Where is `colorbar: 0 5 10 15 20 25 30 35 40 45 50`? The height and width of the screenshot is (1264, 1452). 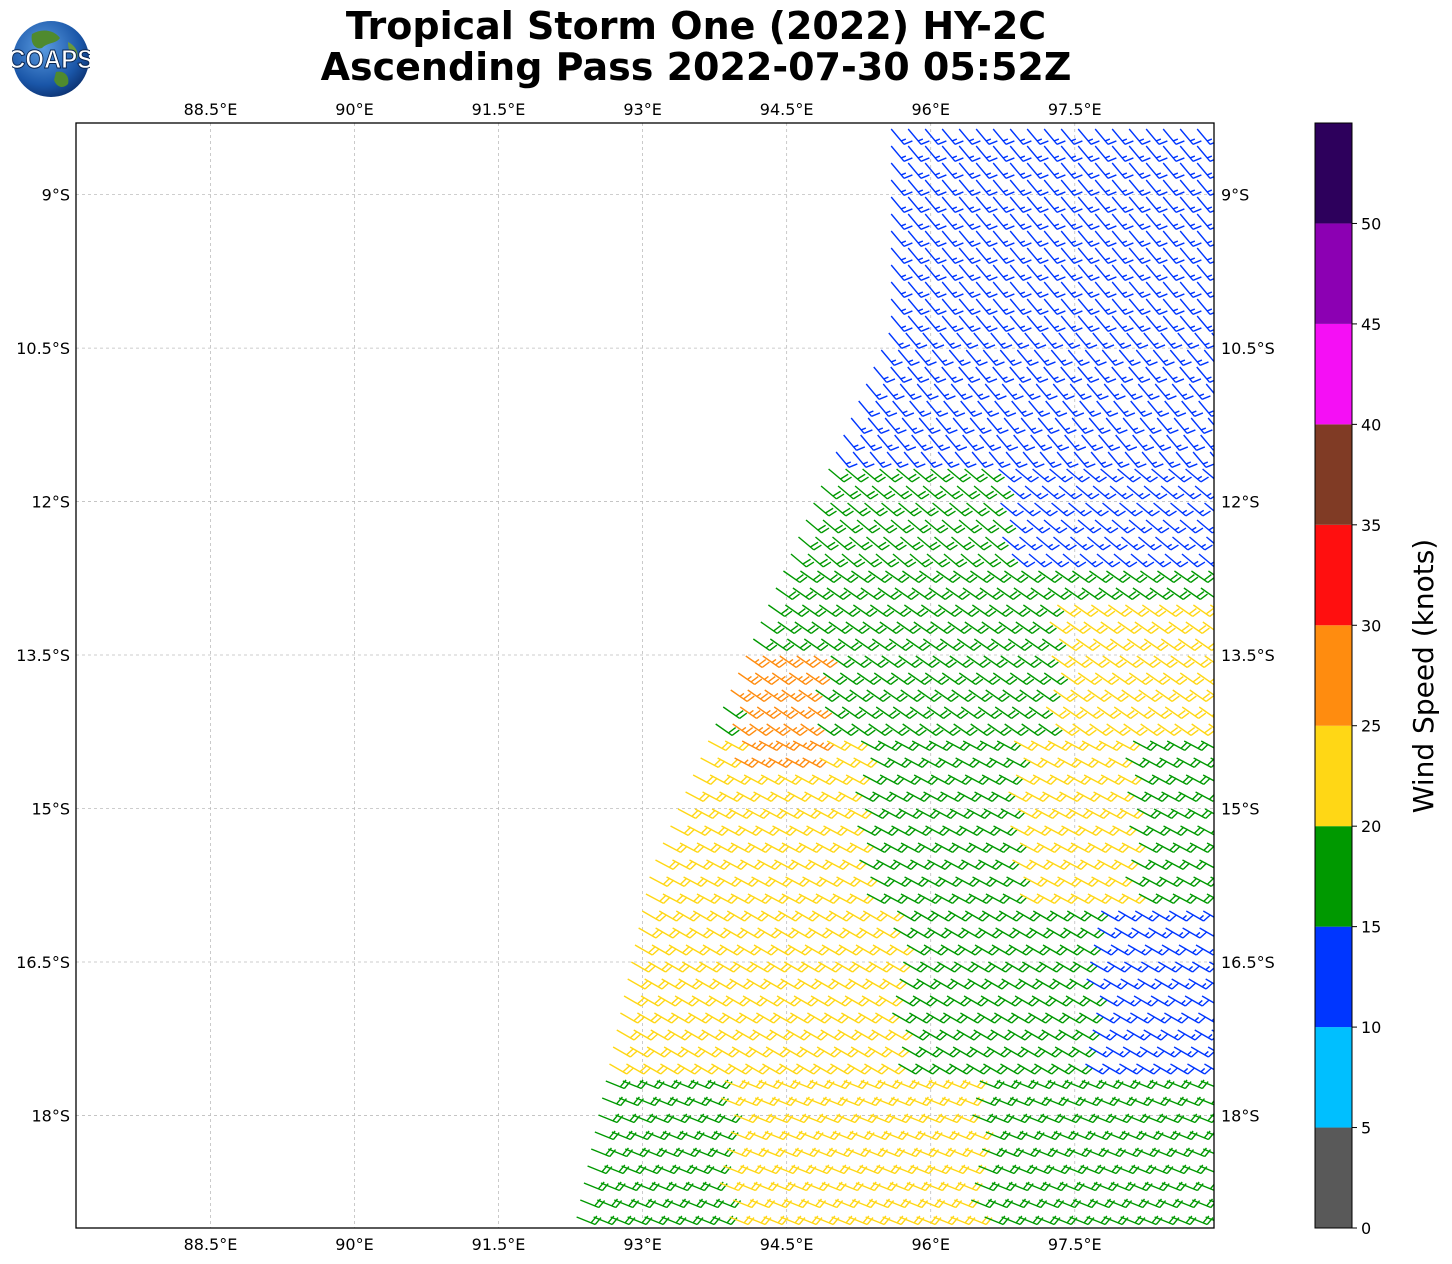 colorbar: 0 5 10 15 20 25 30 35 40 45 50 is located at coordinates (1347, 680).